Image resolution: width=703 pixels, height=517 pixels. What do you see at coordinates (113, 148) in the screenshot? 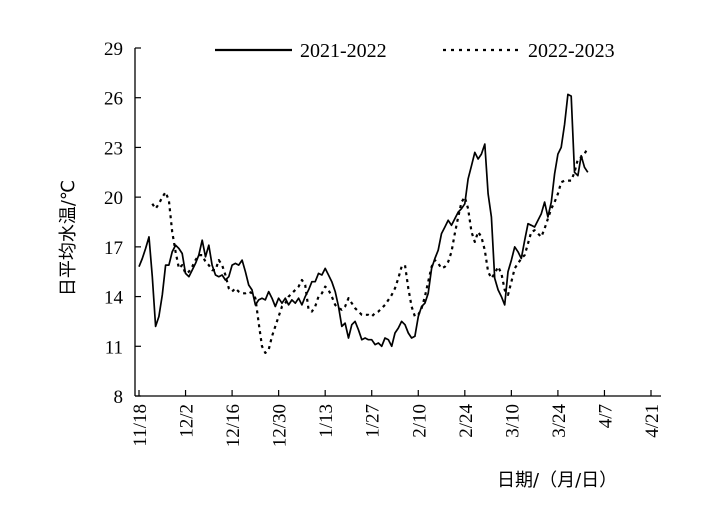
I see `y-tick-label: 23` at bounding box center [113, 148].